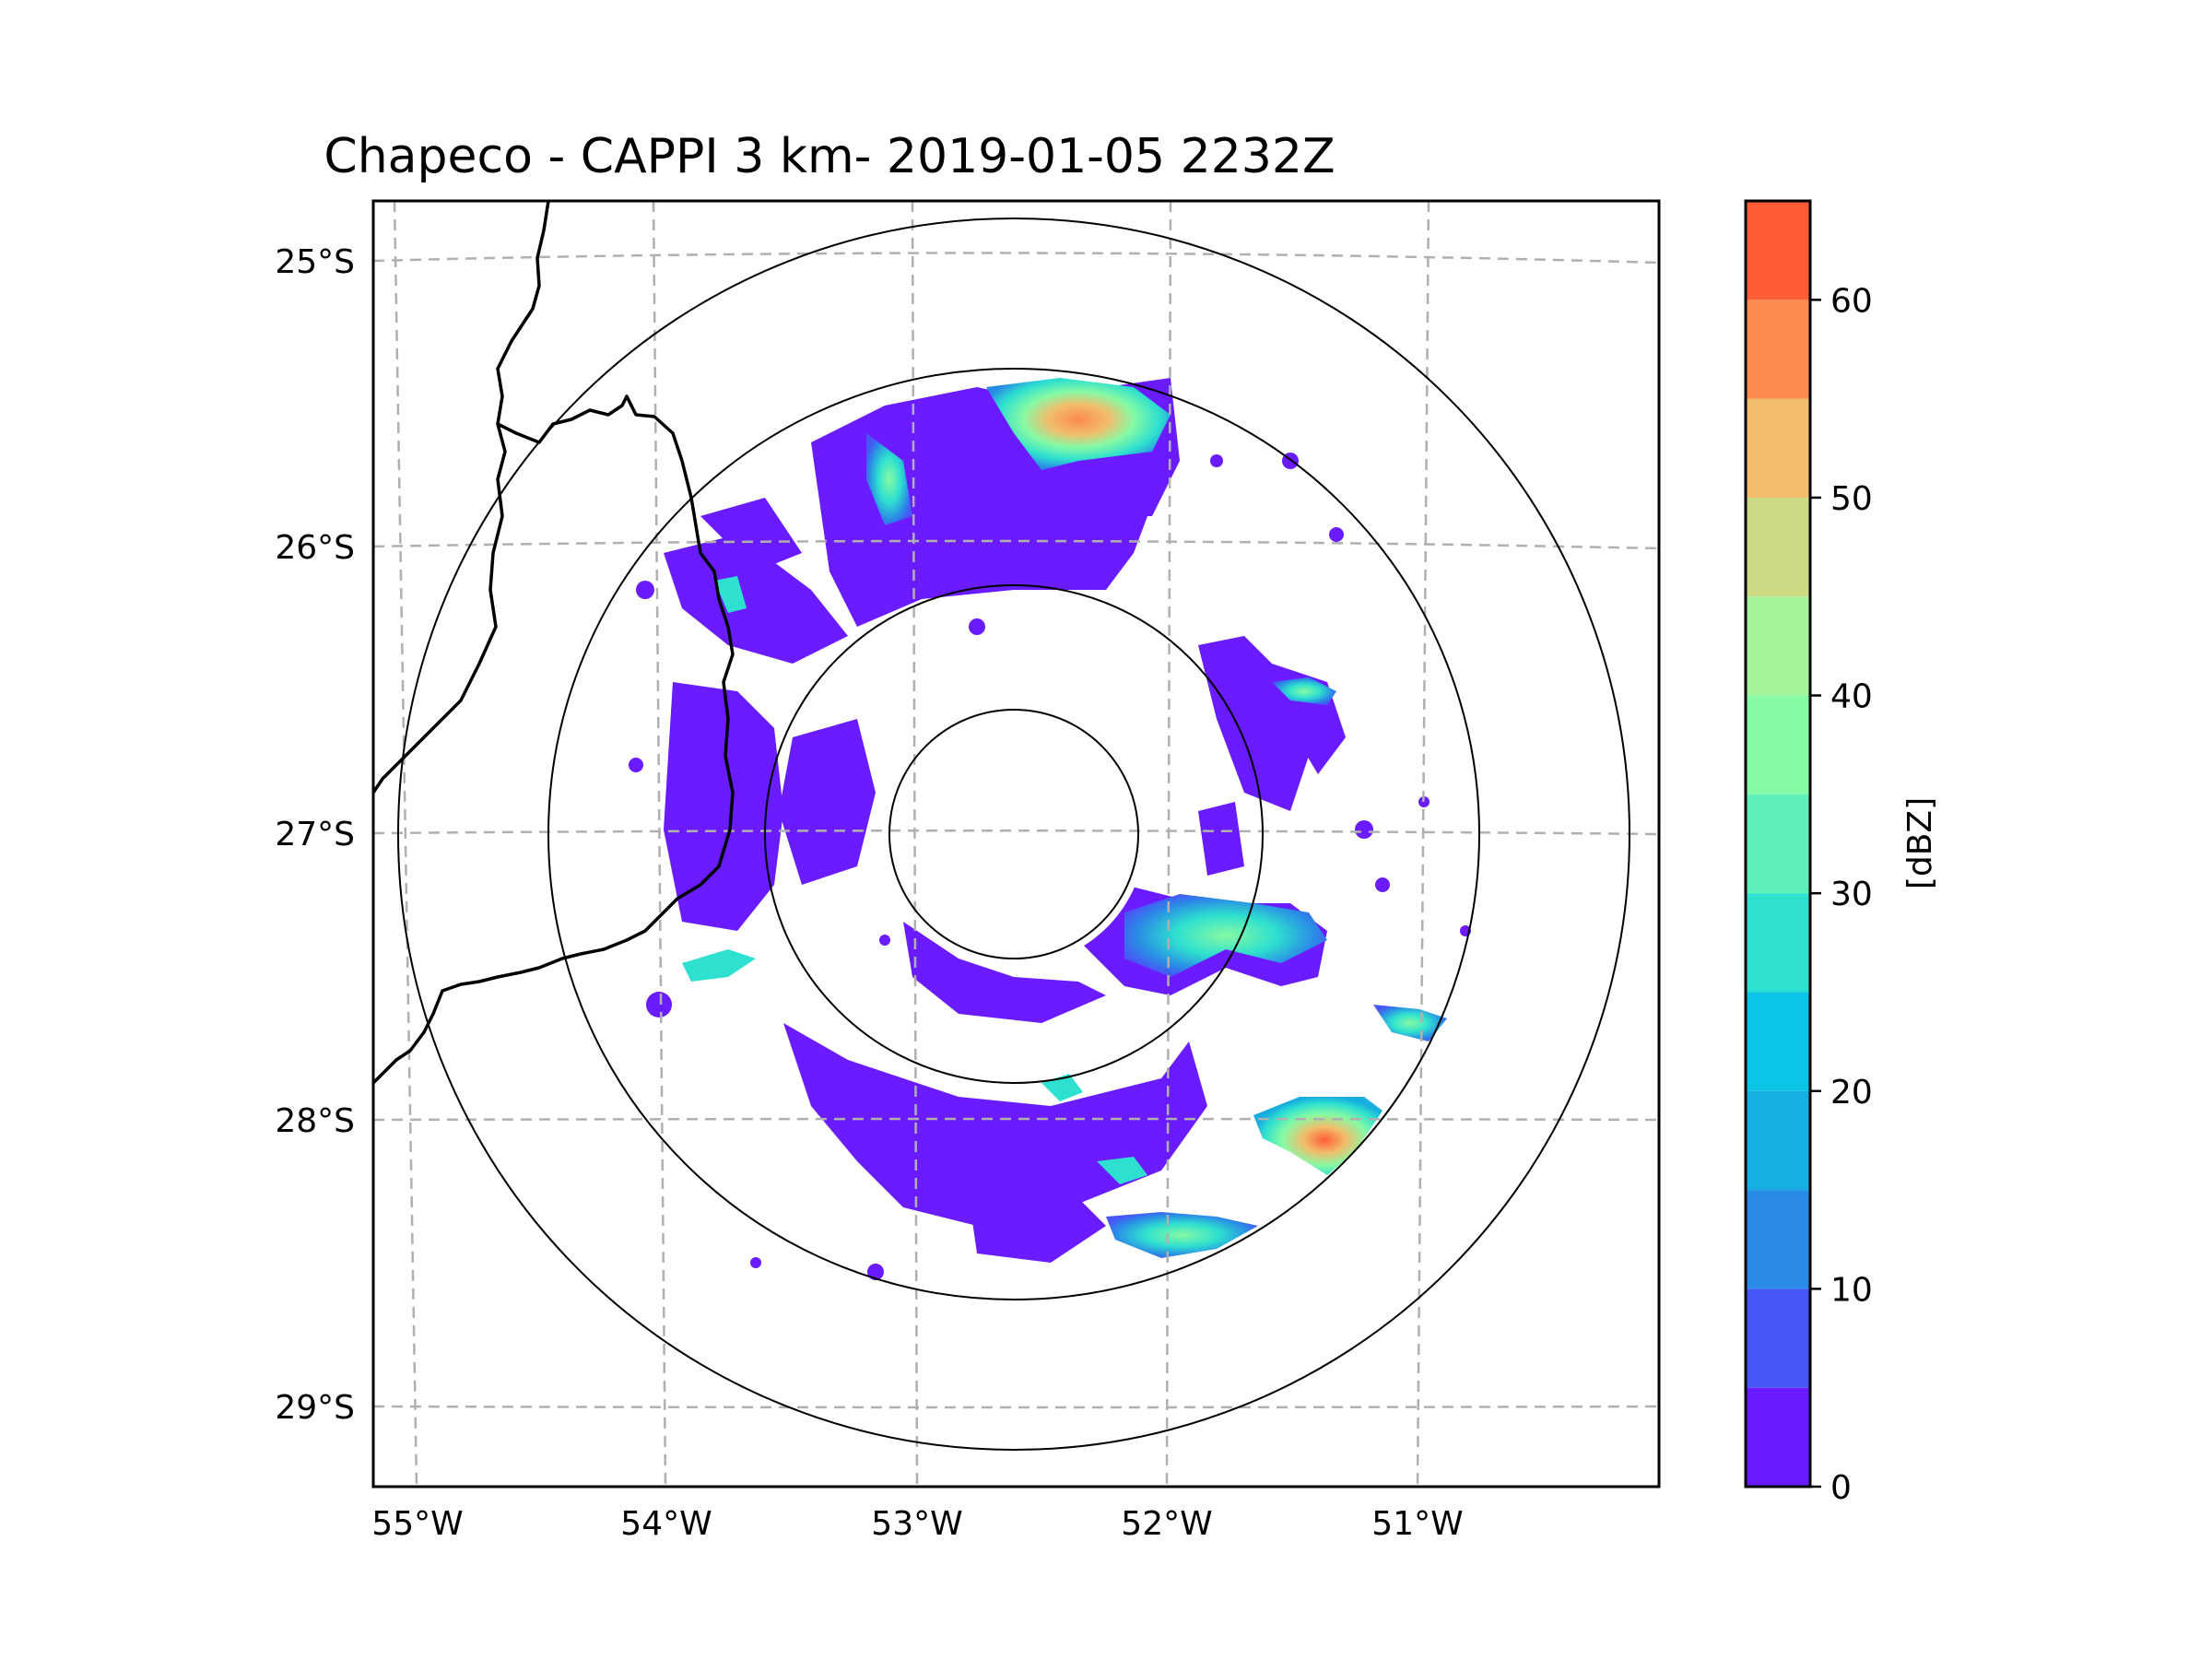 This screenshot has height=1659, width=2212. I want to click on lon-label-53: 53°W, so click(916, 1524).